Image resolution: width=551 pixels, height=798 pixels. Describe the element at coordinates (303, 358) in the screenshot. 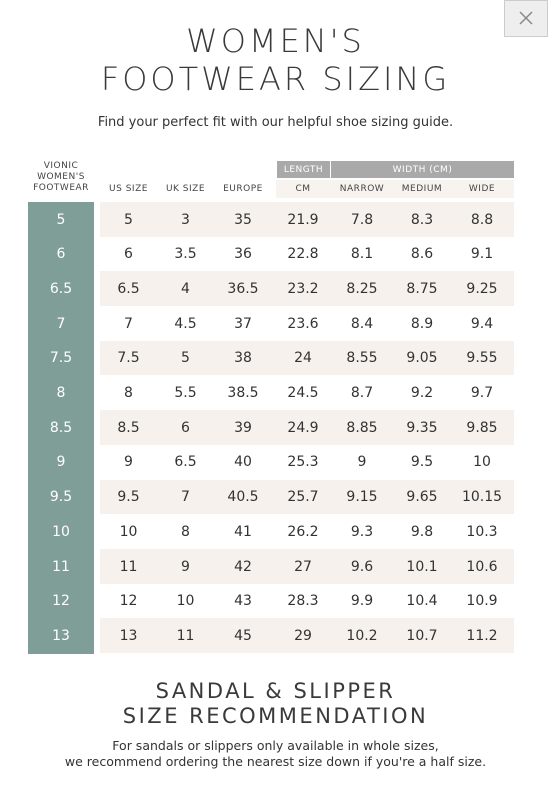

I see `table-cell: 24` at that location.